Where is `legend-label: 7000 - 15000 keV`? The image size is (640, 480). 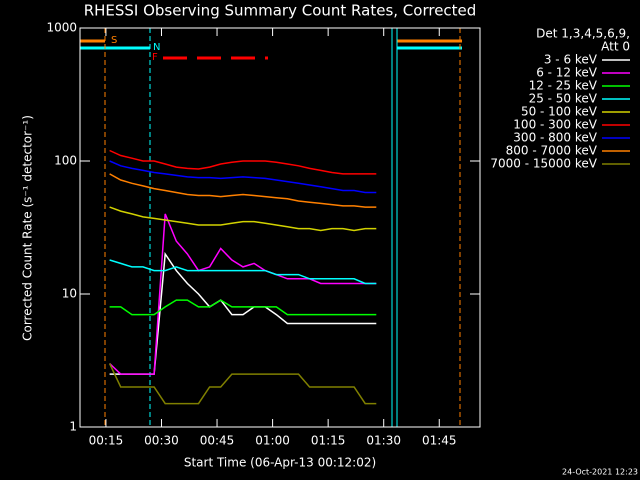
legend-label: 7000 - 15000 keV is located at coordinates (543, 164).